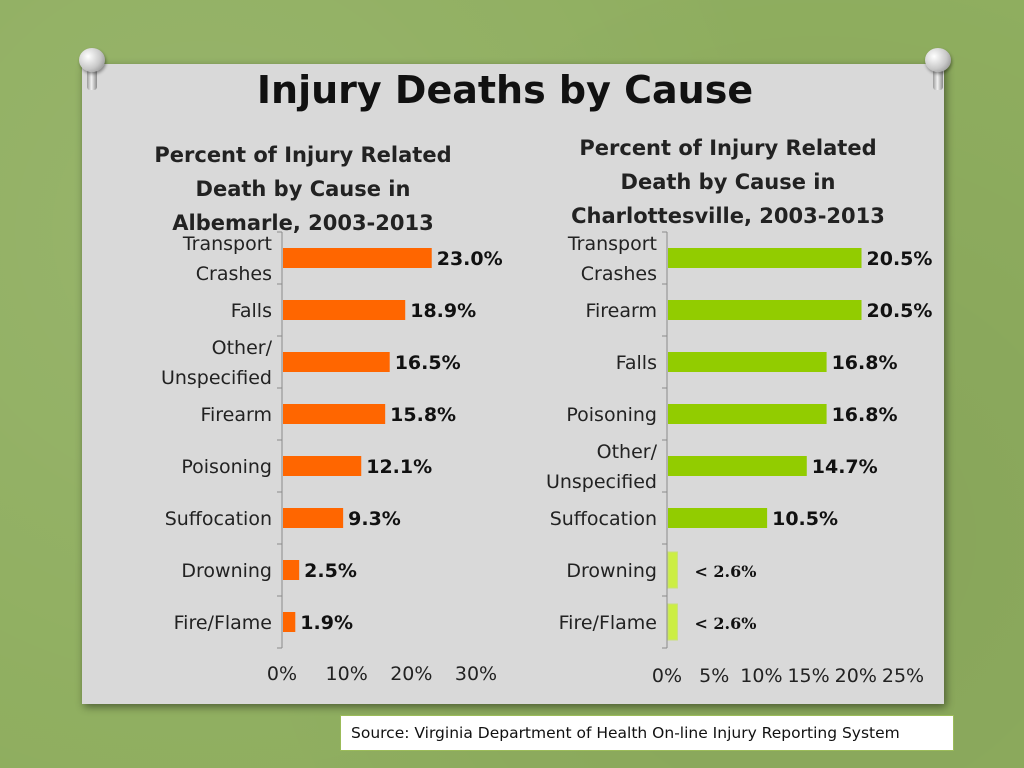 Image resolution: width=1024 pixels, height=768 pixels. What do you see at coordinates (505, 90) in the screenshot?
I see `page-title: Injury Deaths by Cause` at bounding box center [505, 90].